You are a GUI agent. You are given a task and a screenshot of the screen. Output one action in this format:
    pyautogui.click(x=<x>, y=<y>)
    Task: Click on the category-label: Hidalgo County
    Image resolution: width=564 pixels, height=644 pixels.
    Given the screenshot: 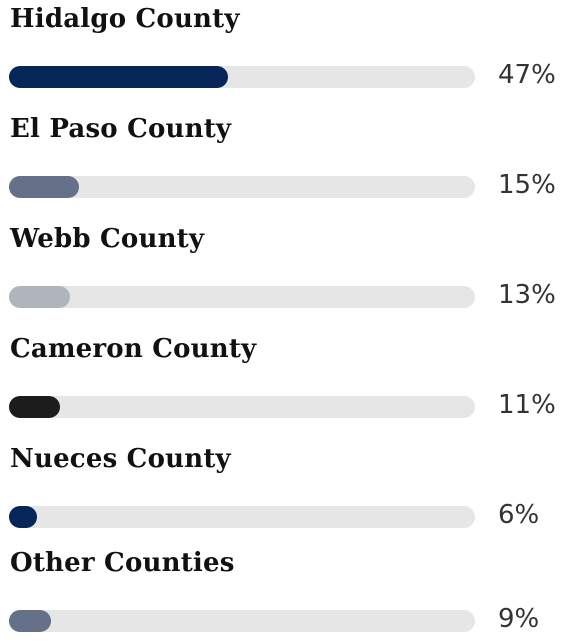 What is the action you would take?
    pyautogui.click(x=125, y=19)
    